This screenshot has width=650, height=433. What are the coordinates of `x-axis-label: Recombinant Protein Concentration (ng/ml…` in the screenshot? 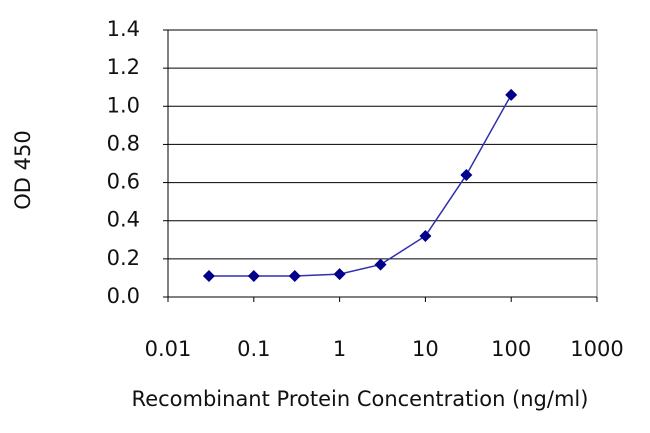 It's located at (360, 399).